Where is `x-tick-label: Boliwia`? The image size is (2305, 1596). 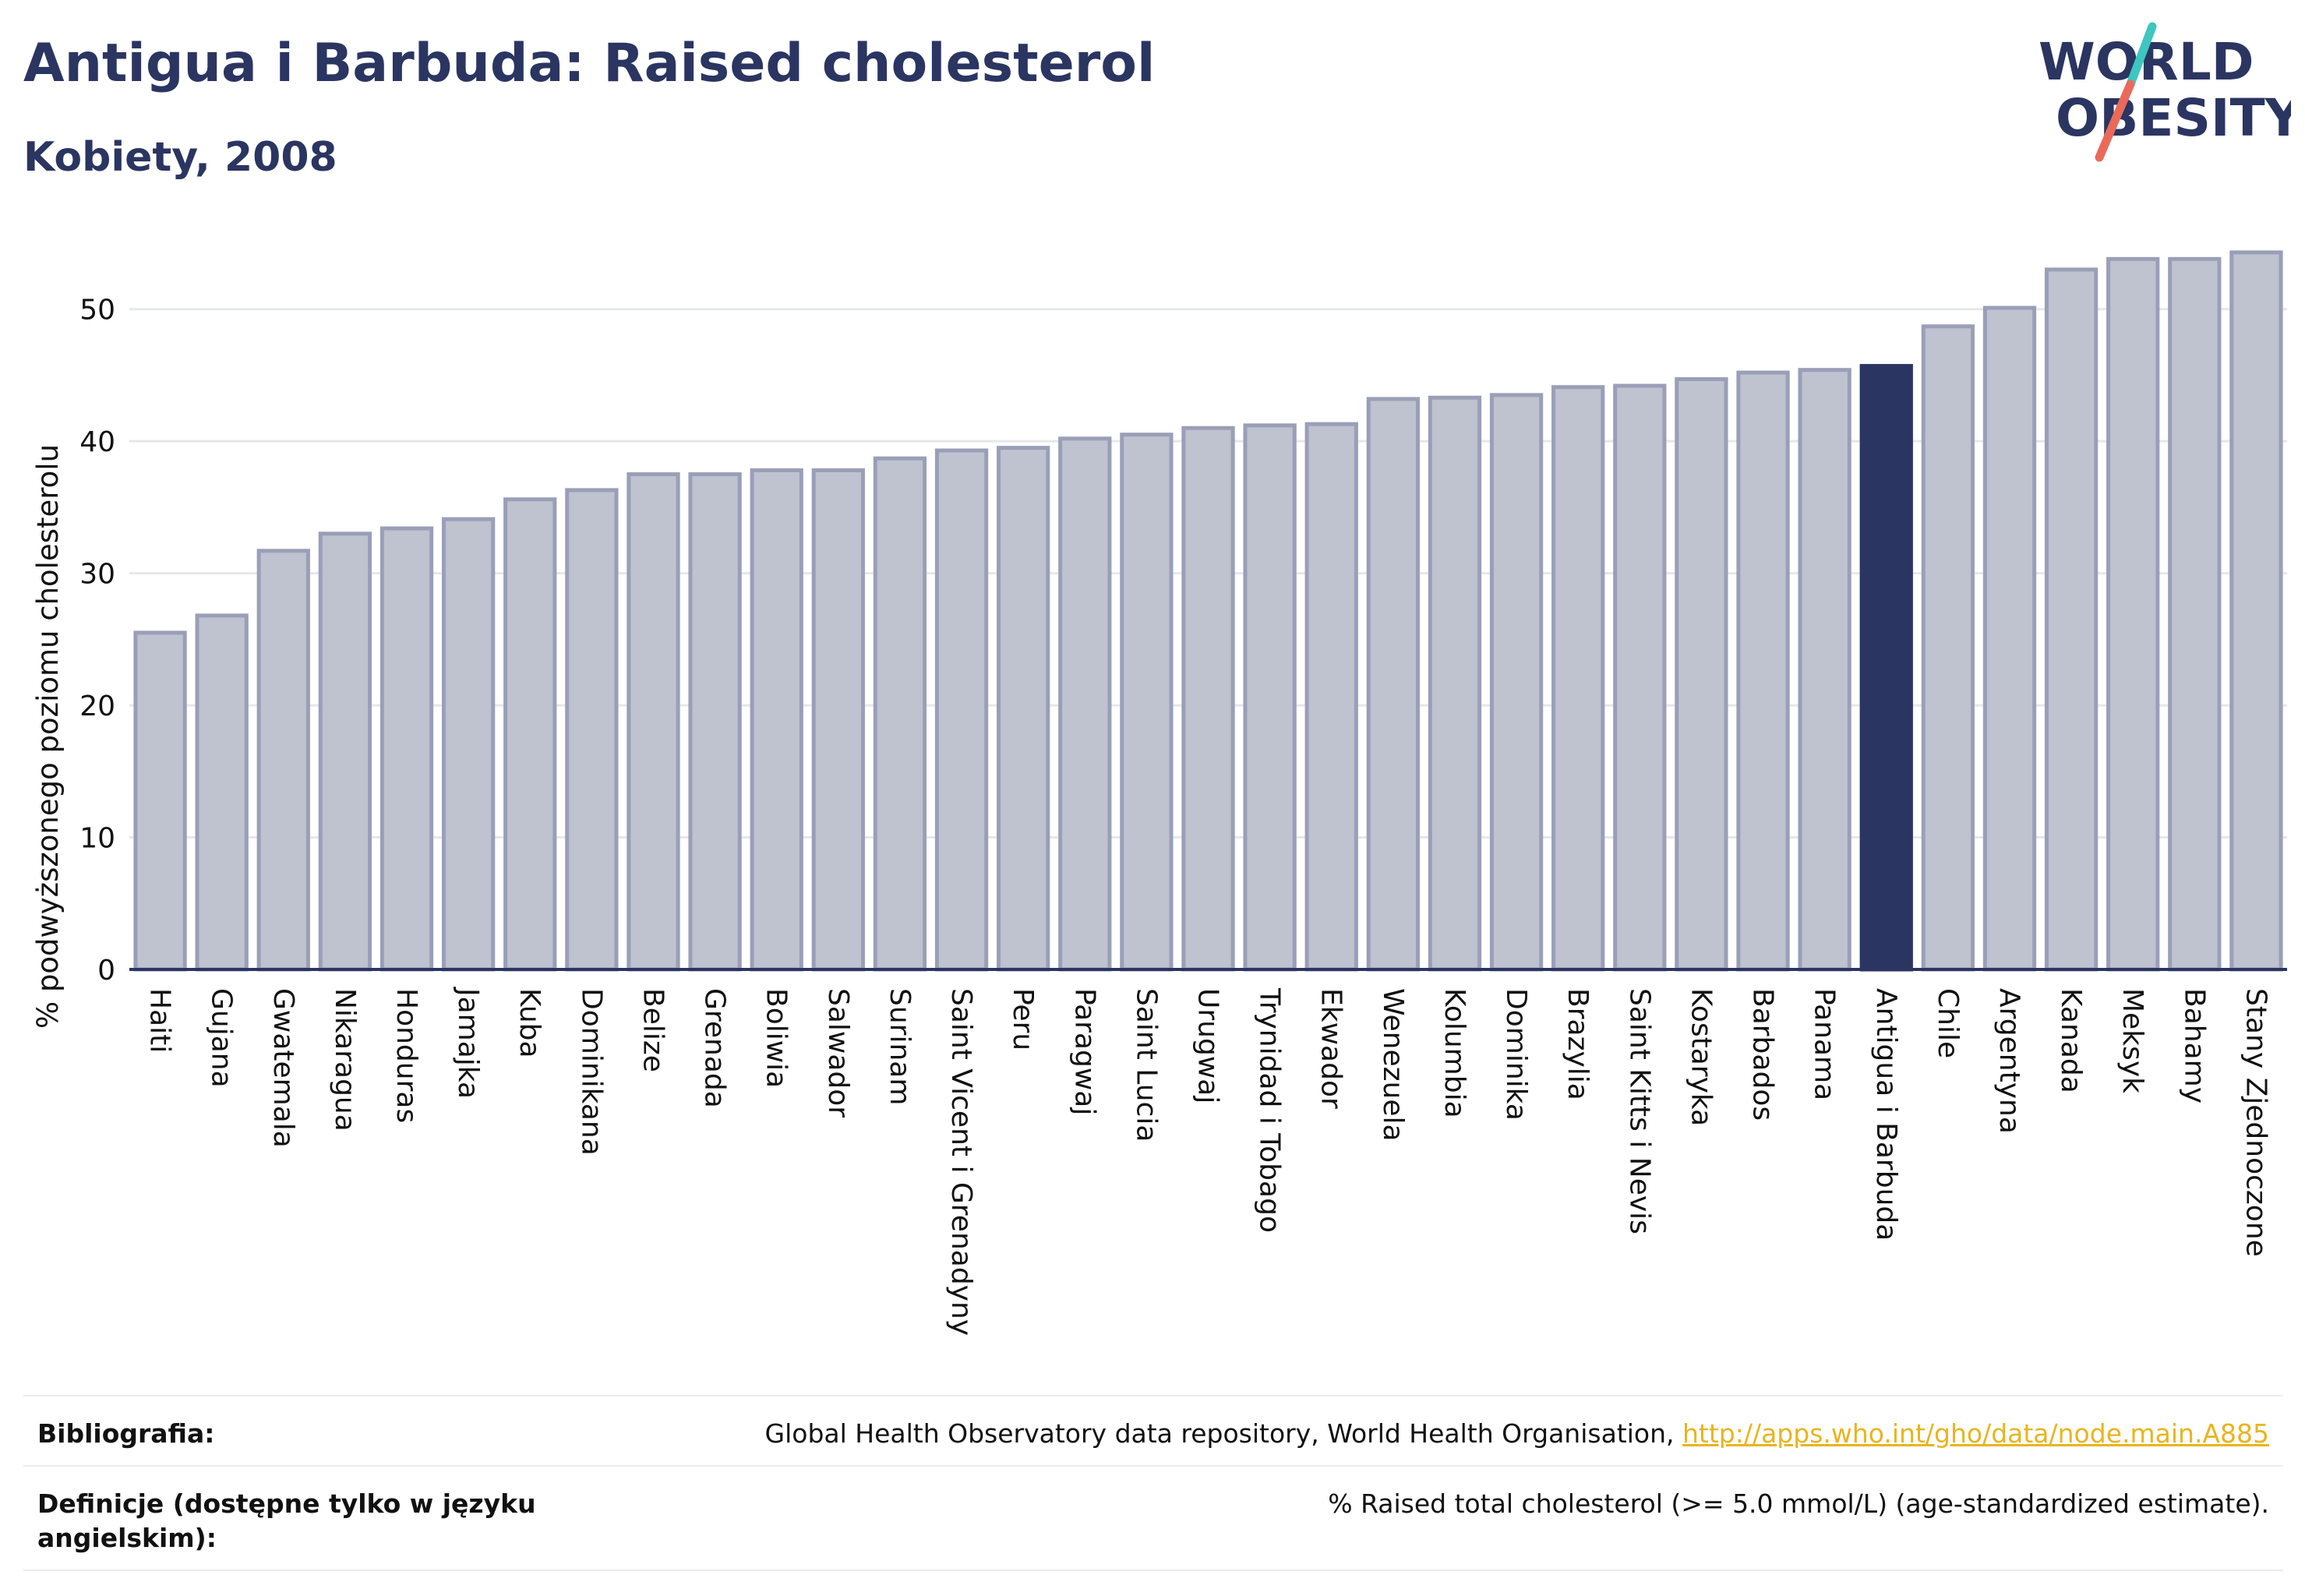
x-tick-label: Boliwia is located at coordinates (776, 1038).